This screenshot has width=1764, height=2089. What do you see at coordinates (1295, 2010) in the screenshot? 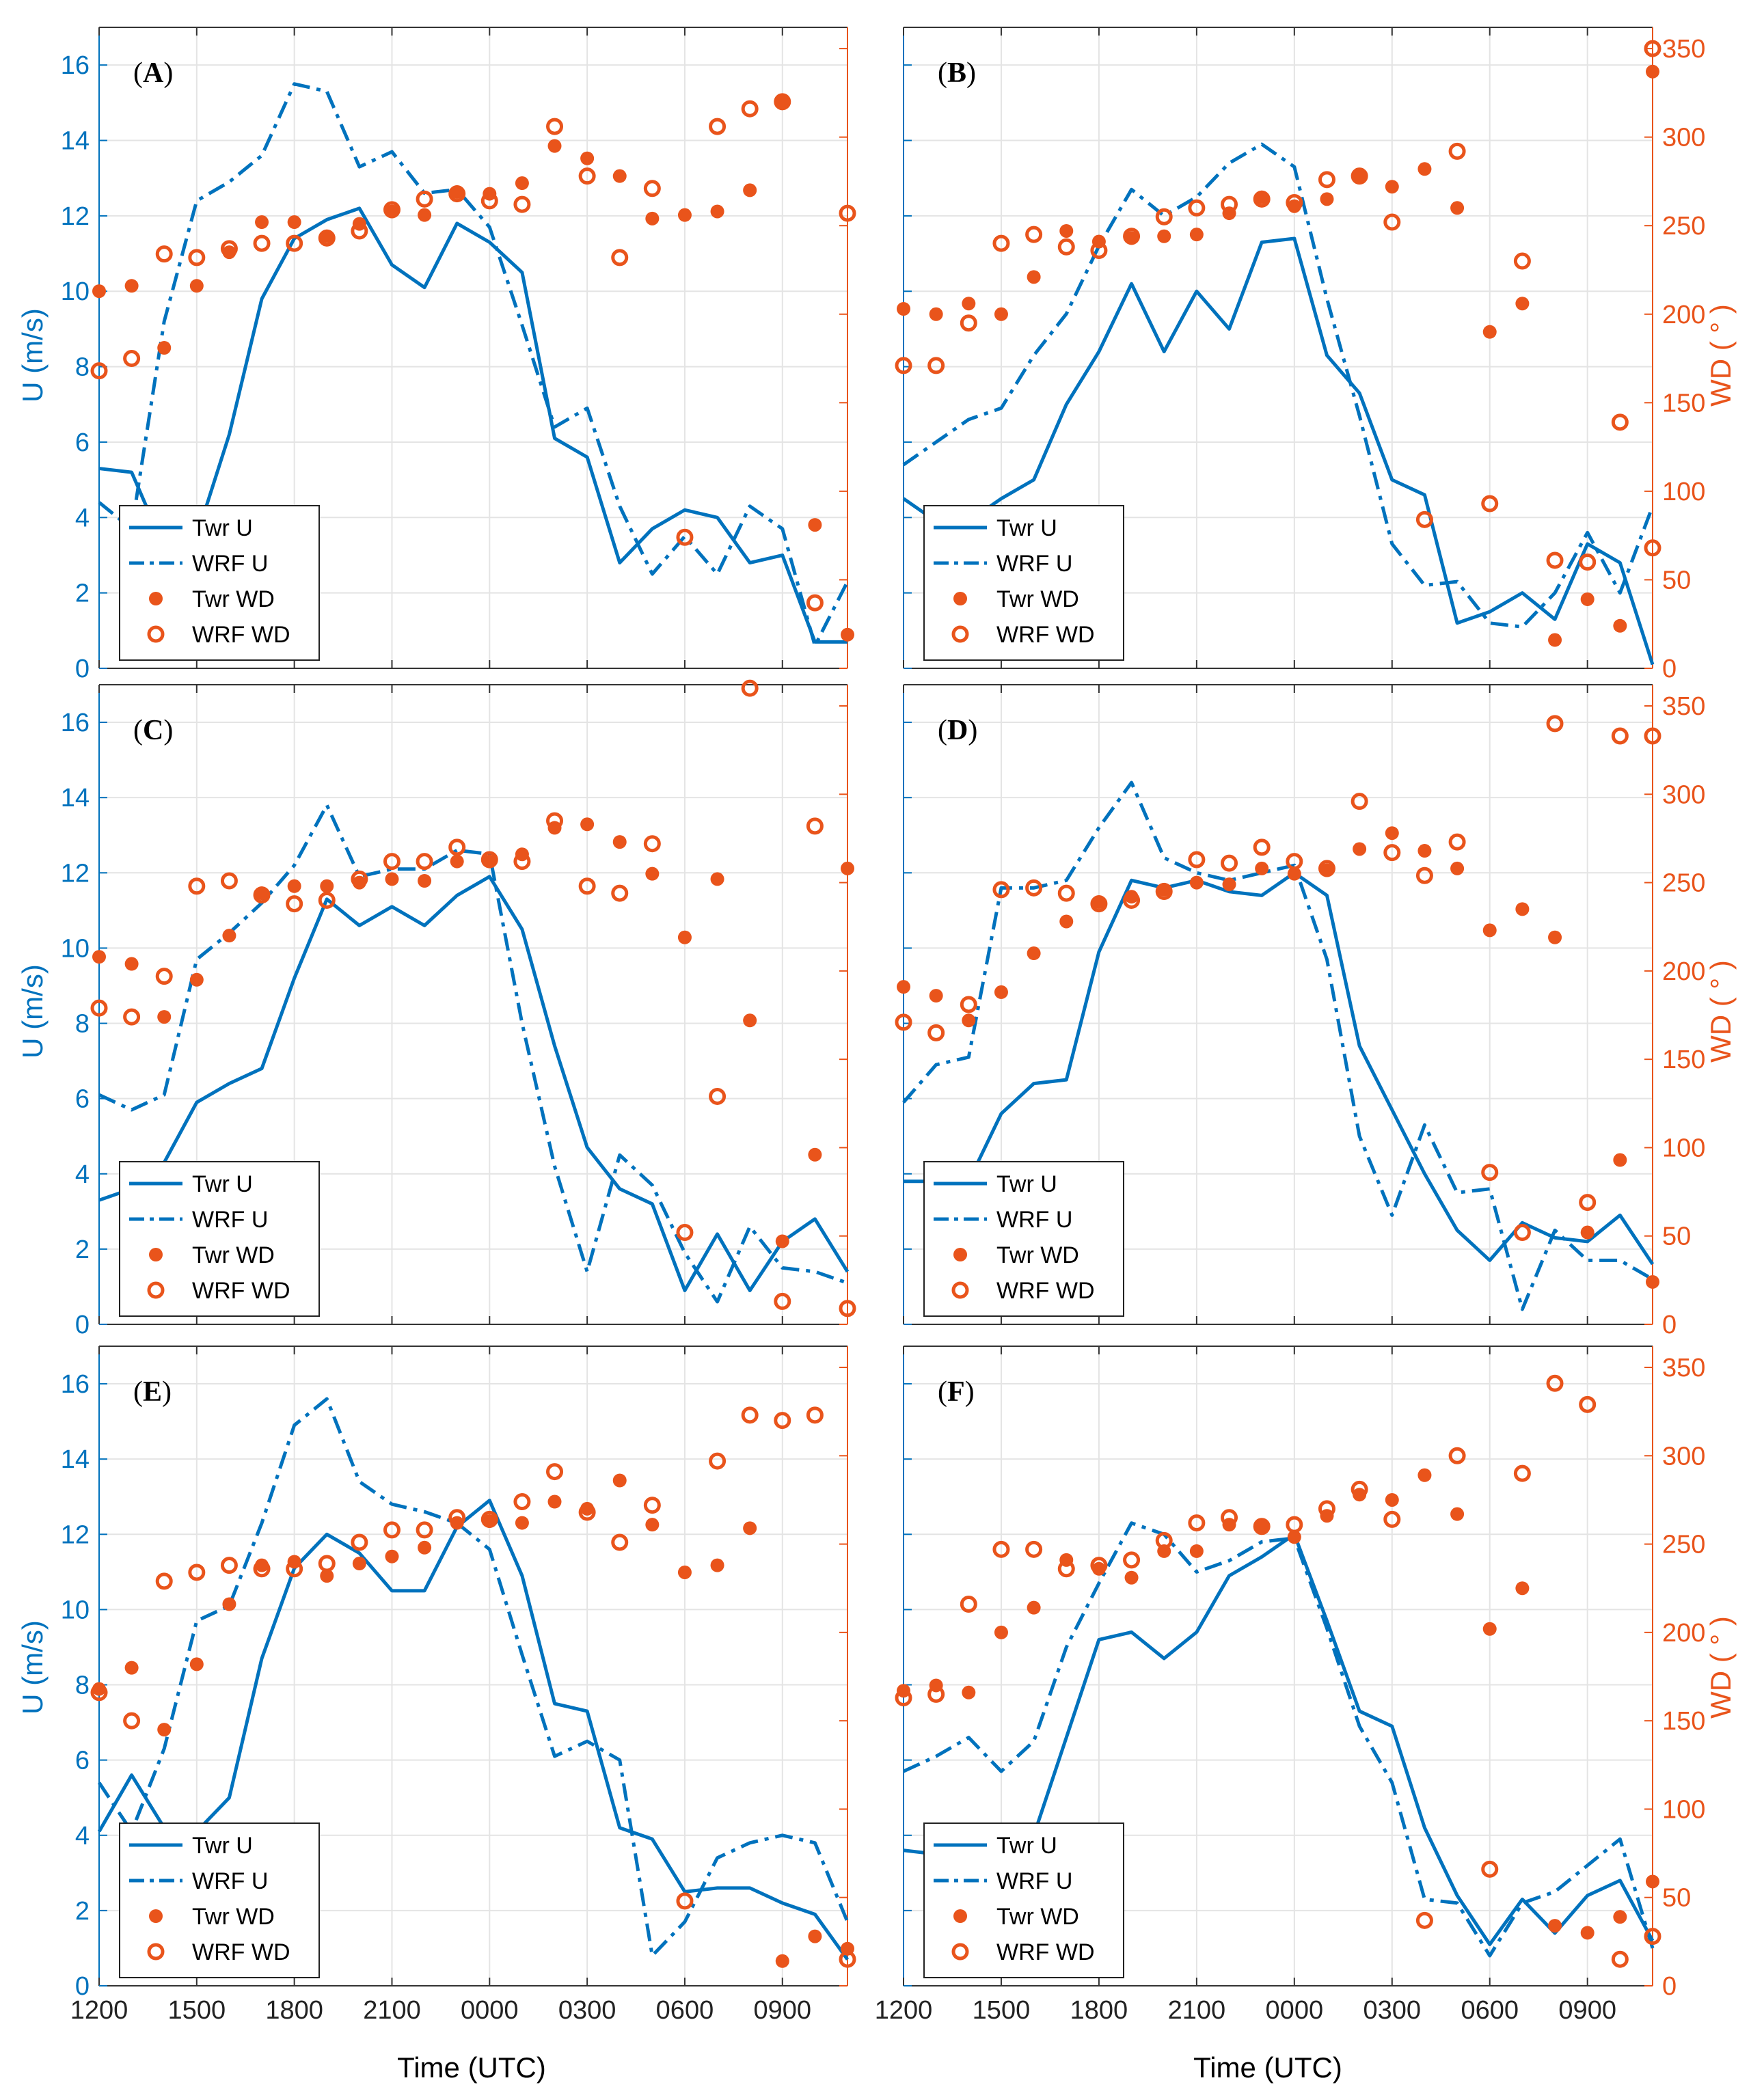
I see `x-tick-label: 0000` at bounding box center [1295, 2010].